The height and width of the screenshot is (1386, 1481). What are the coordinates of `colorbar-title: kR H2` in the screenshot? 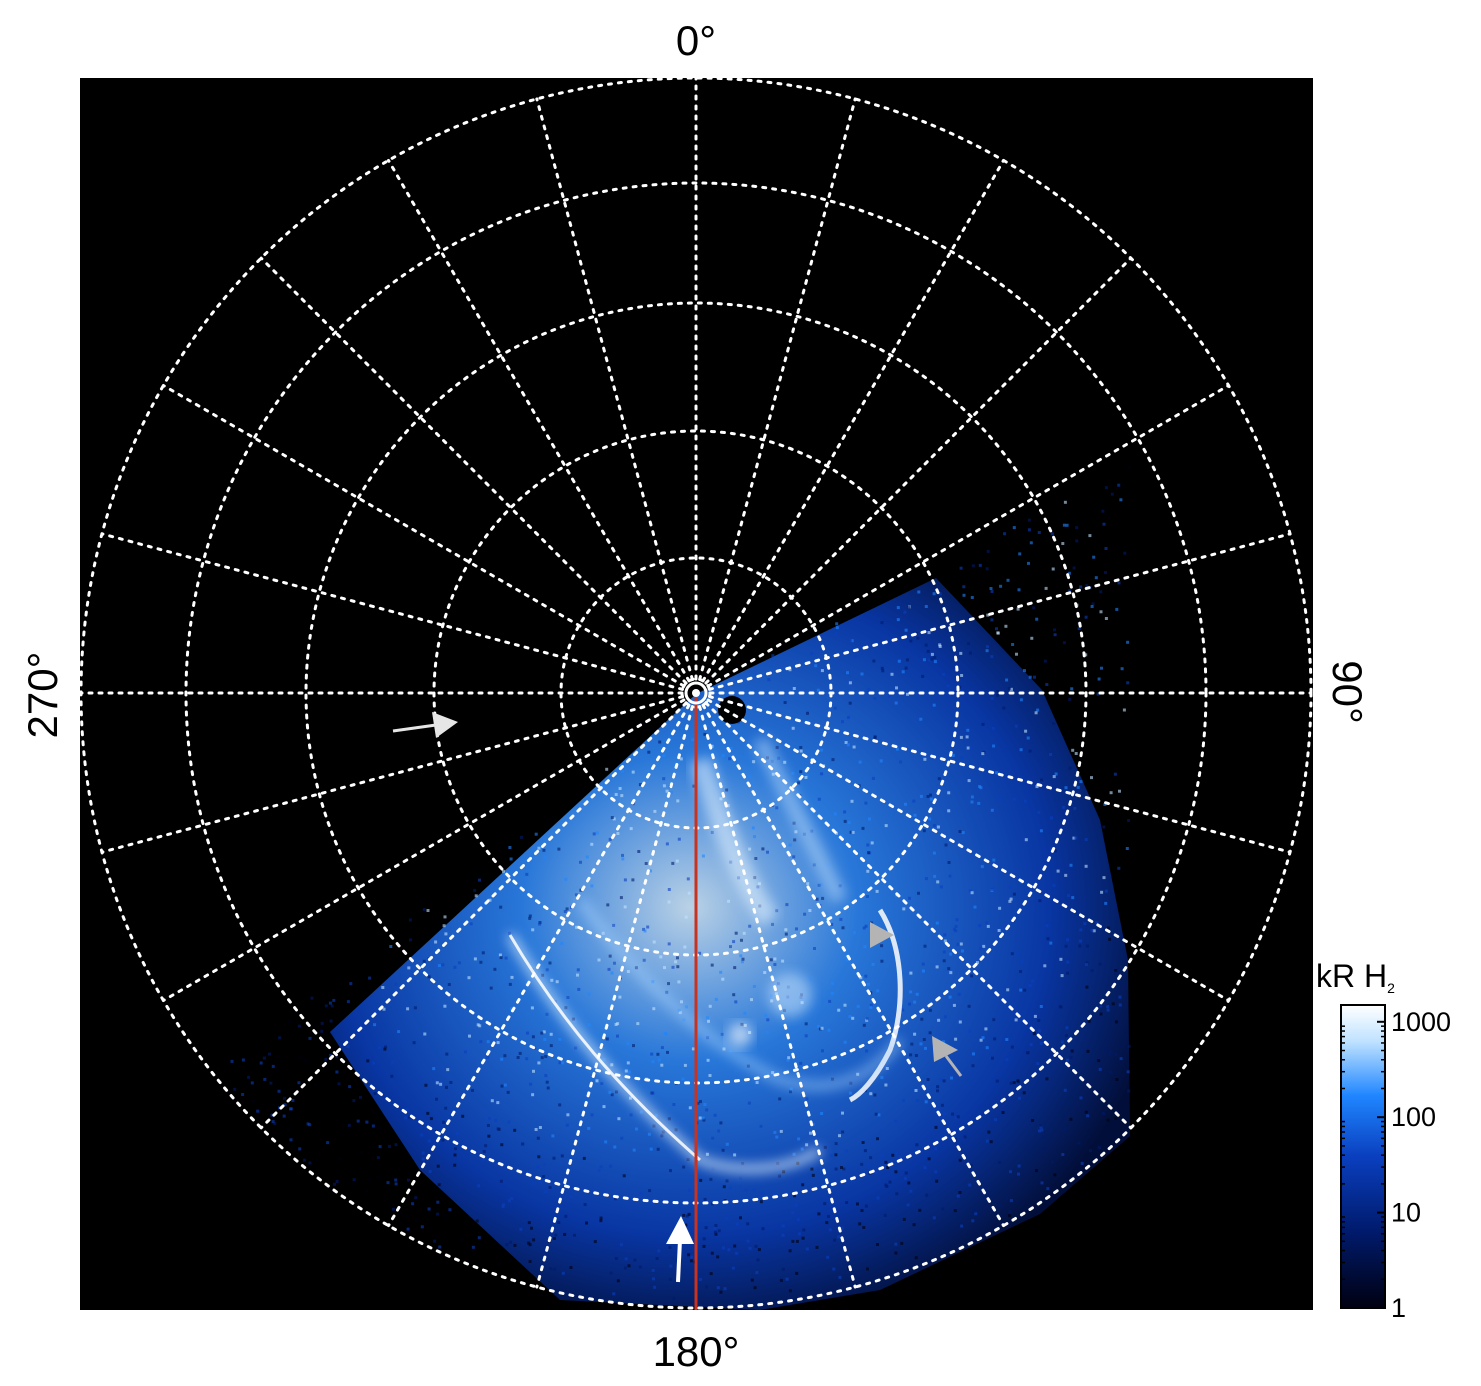 It's located at (1355, 977).